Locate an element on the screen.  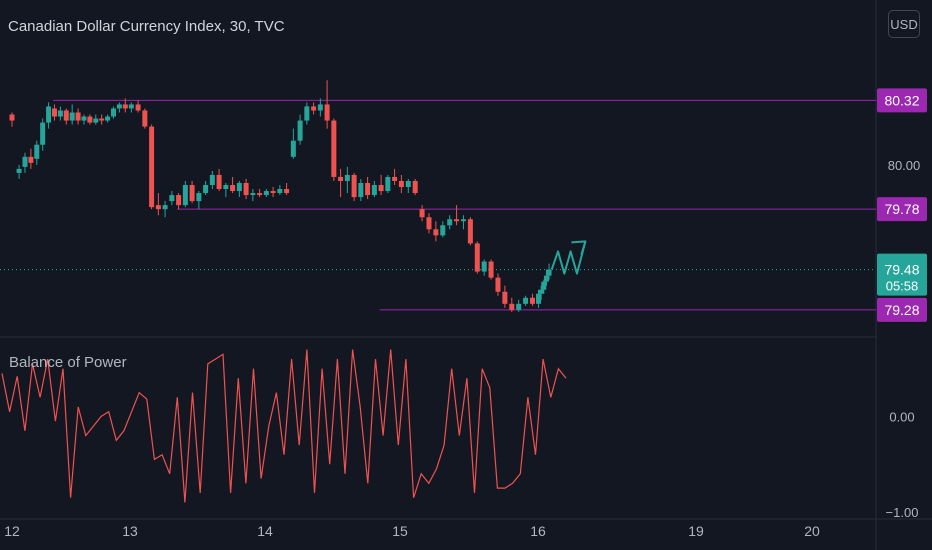
chart-title: Canadian Dollar Currency Index, 30, TVC is located at coordinates (146, 26).